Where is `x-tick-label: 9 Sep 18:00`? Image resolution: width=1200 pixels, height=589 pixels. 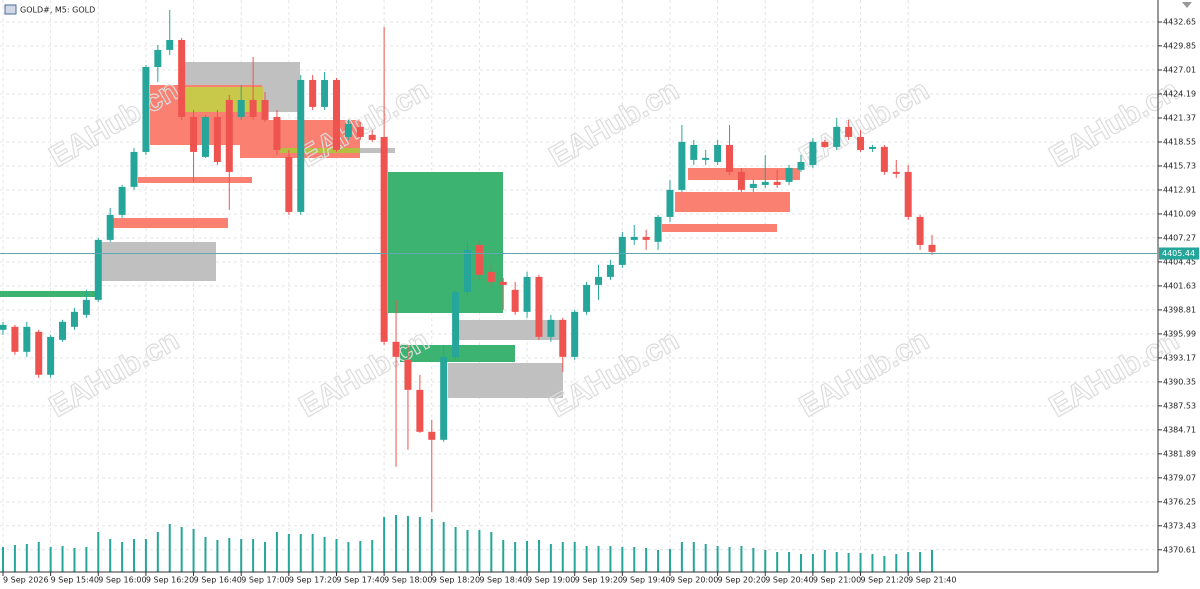
x-tick-label: 9 Sep 18:00 is located at coordinates (408, 580).